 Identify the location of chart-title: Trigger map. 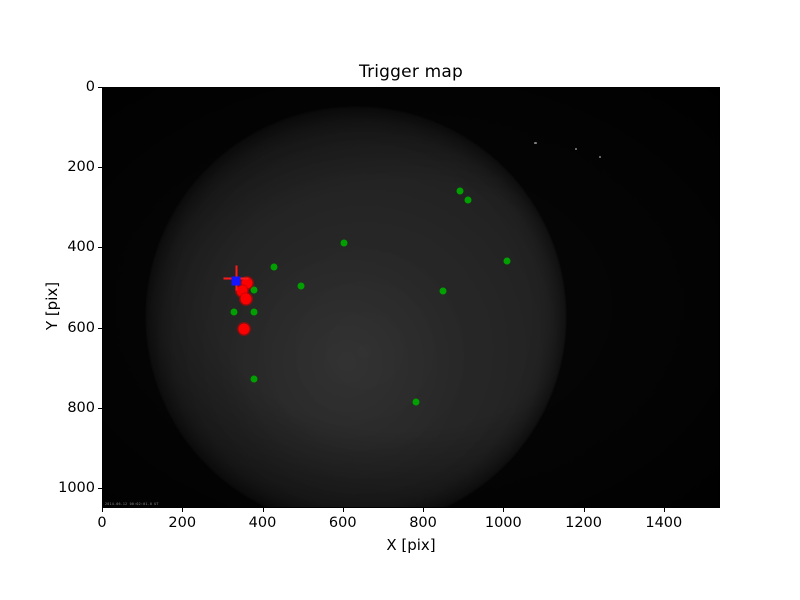
(410, 72).